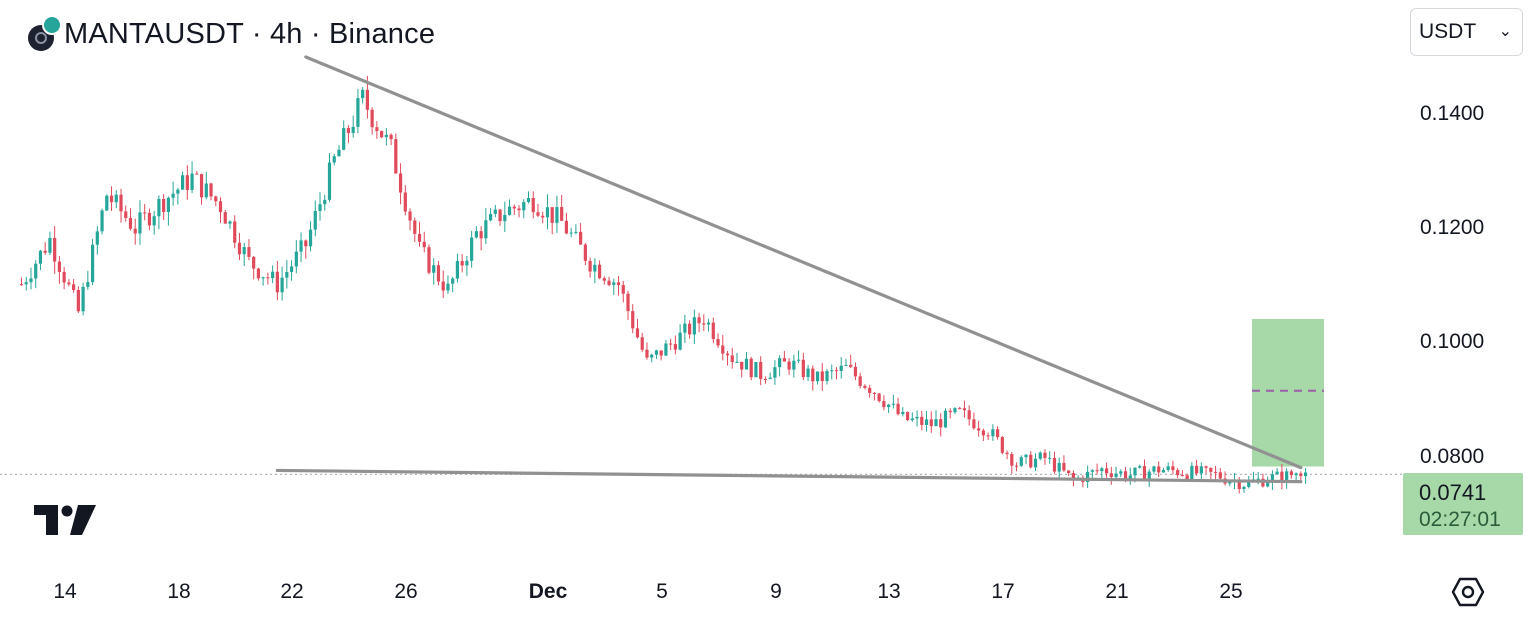  I want to click on chart-header: MANTAUSDT · 4h · Binance, so click(231, 34).